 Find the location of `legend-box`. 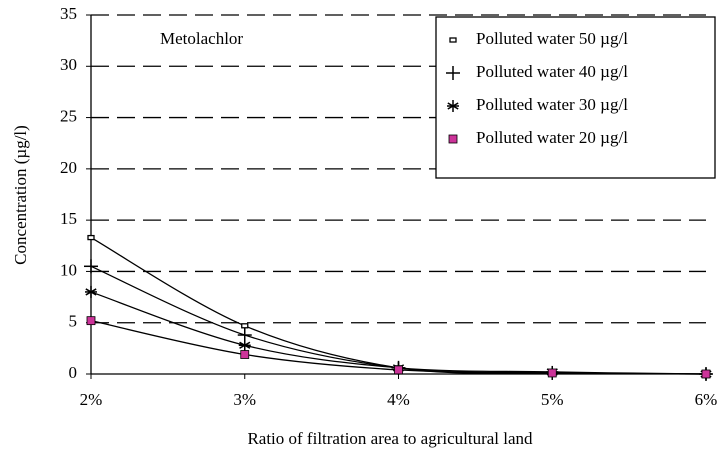

legend-box is located at coordinates (575, 97).